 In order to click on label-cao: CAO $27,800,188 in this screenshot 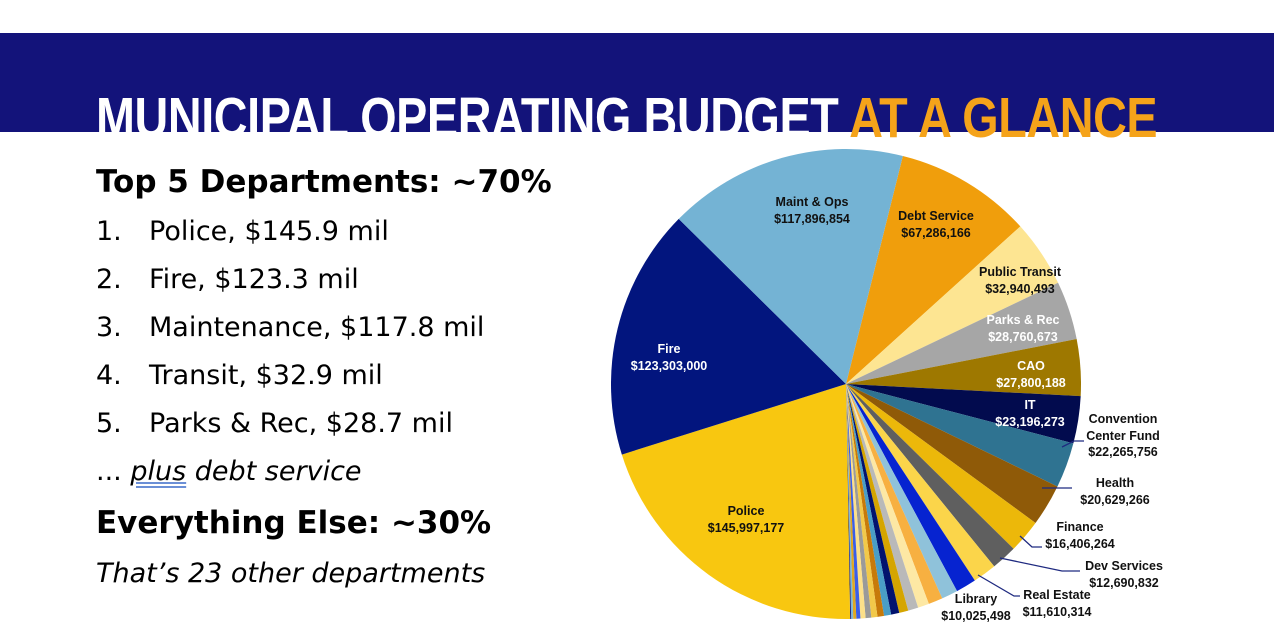, I will do `click(1031, 374)`.